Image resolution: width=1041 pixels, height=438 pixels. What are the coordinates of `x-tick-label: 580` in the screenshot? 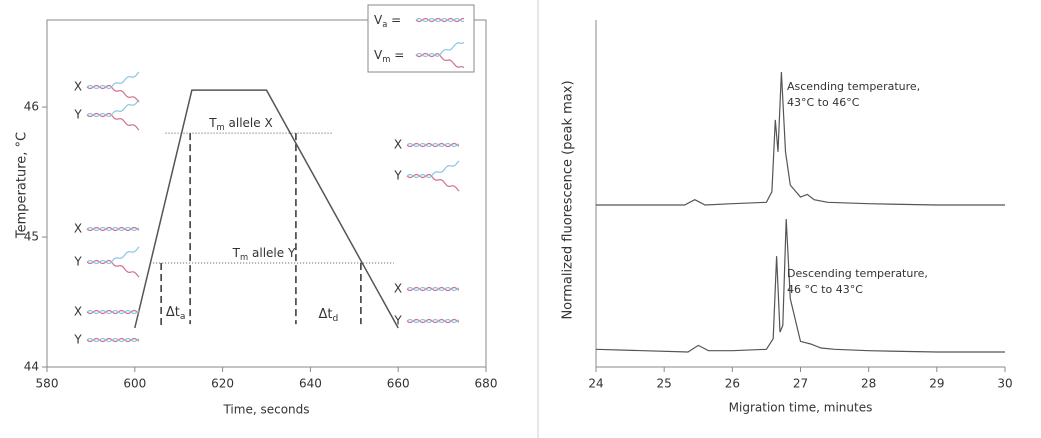 It's located at (47, 384).